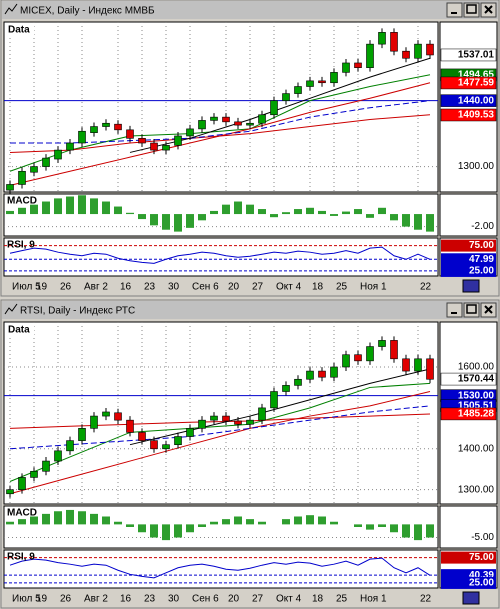 Image resolution: width=500 pixels, height=609 pixels. Describe the element at coordinates (476, 489) in the screenshot. I see `y-tick-label: 1300.00` at that location.